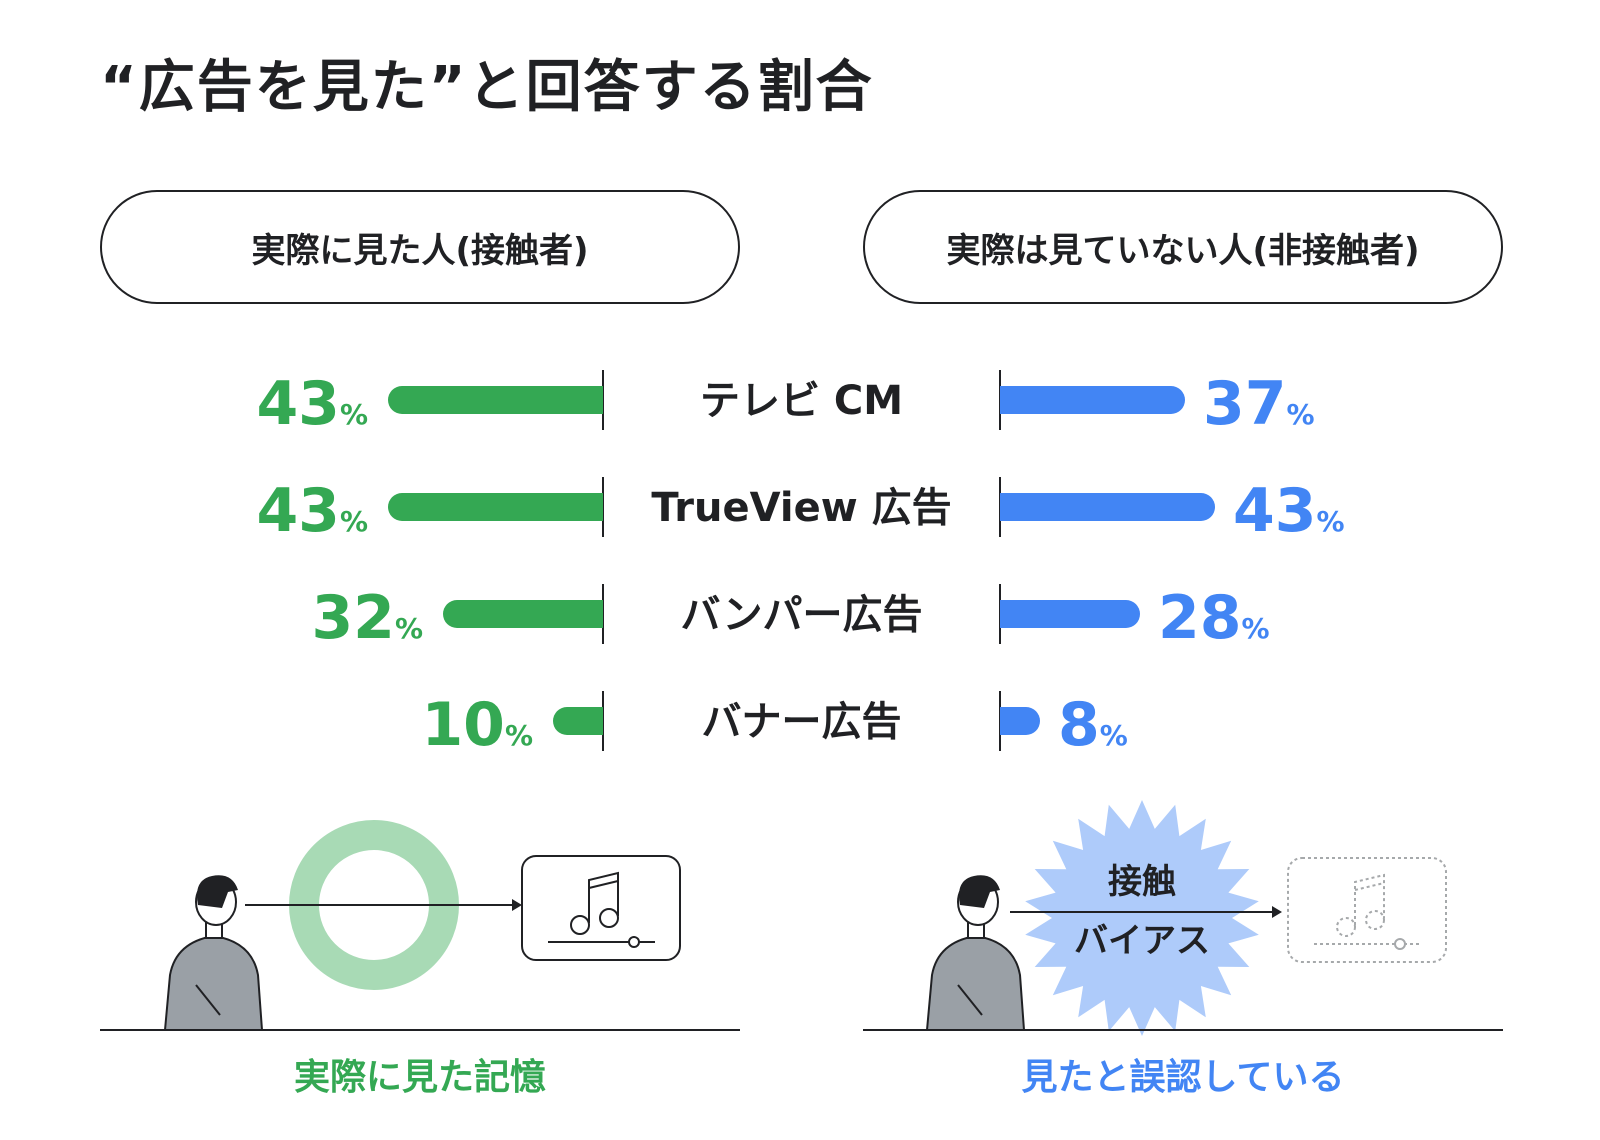 The height and width of the screenshot is (1140, 1600). Describe the element at coordinates (601, 908) in the screenshot. I see `music-note-icon` at that location.